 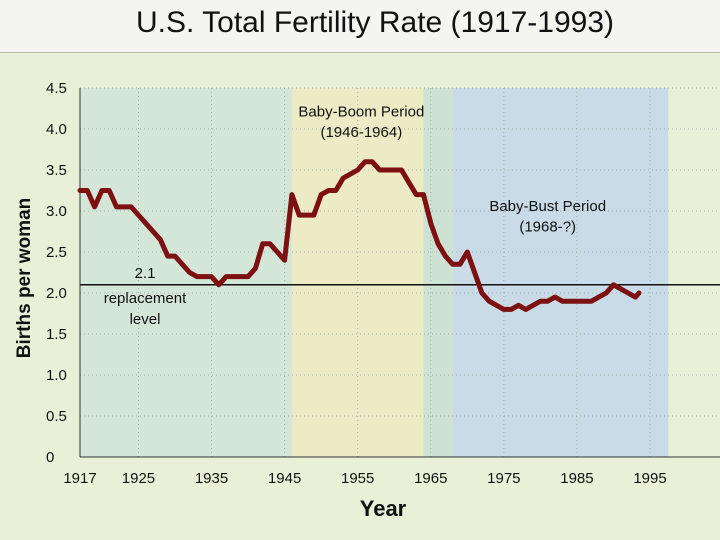 What do you see at coordinates (361, 112) in the screenshot?
I see `period-annotation-0: Baby-Boom Period` at bounding box center [361, 112].